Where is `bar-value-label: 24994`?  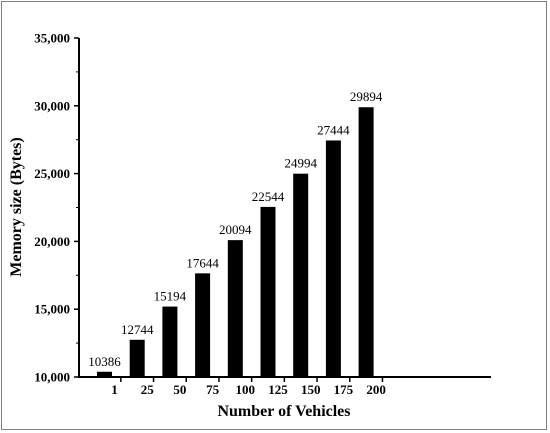 bar-value-label: 24994 is located at coordinates (300, 163).